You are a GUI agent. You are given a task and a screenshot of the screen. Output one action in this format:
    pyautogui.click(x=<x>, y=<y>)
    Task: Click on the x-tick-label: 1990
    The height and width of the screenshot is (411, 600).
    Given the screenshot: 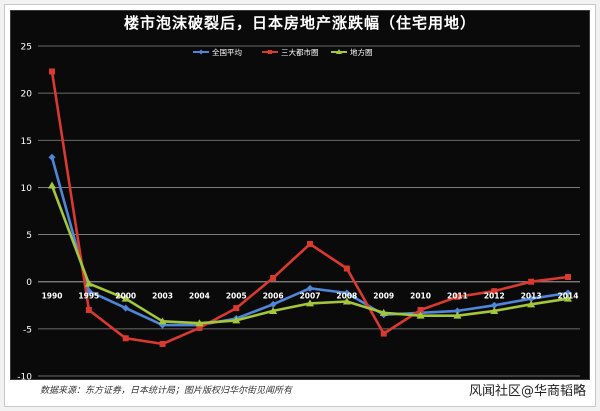 What is the action you would take?
    pyautogui.click(x=52, y=296)
    